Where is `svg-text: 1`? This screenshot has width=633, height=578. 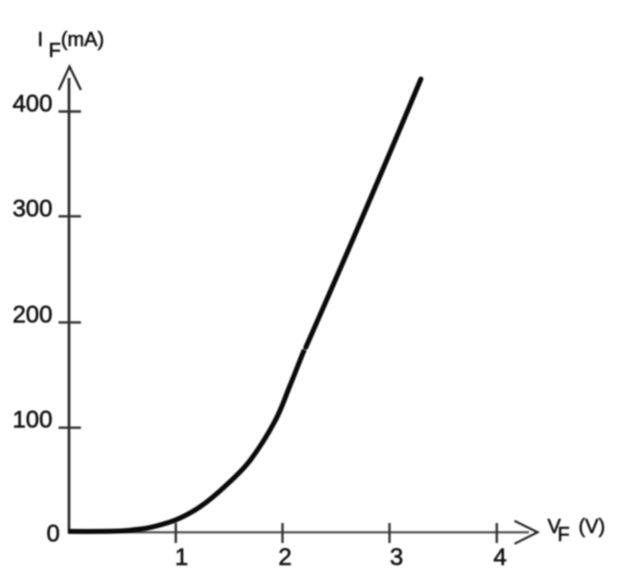
svg-text: 1 is located at coordinates (181, 557).